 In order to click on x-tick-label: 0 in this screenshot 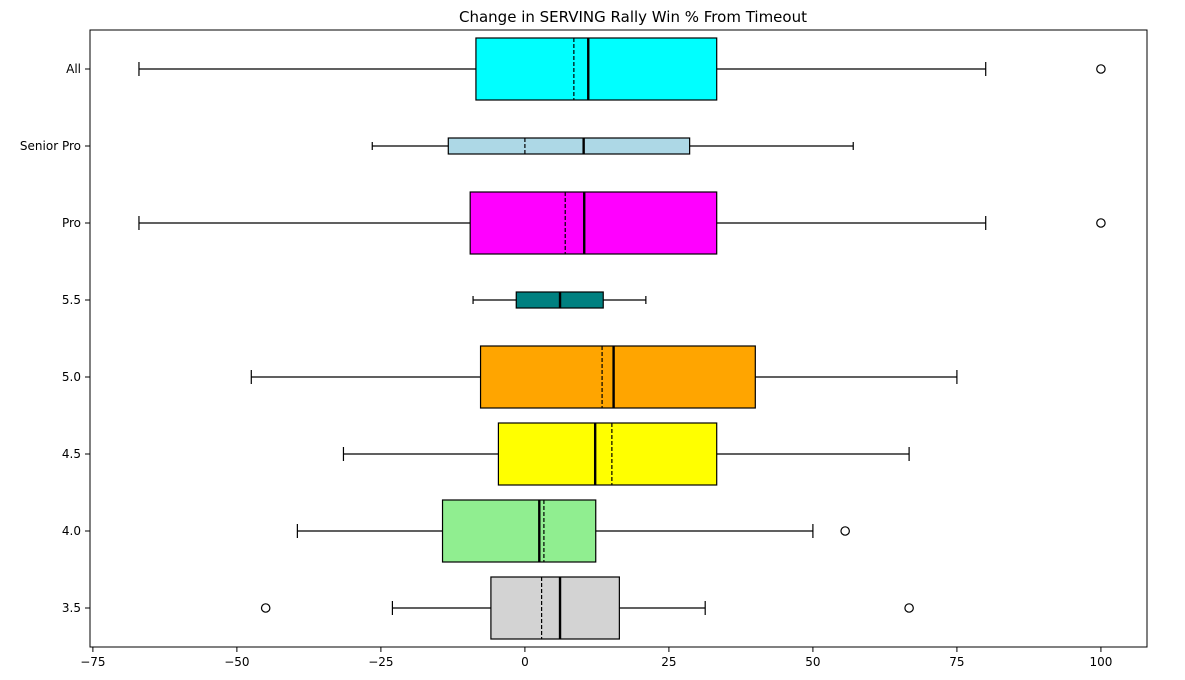, I will do `click(525, 662)`.